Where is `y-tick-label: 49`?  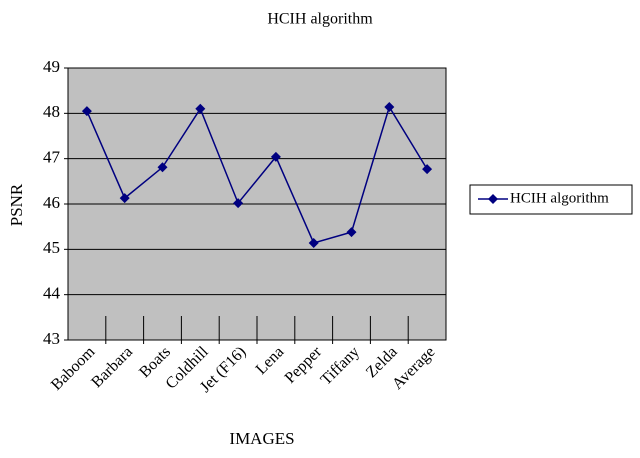
y-tick-label: 49 is located at coordinates (51, 66).